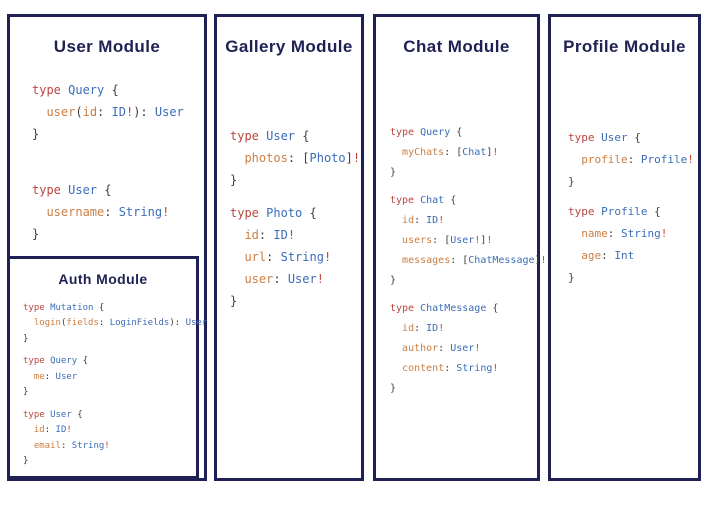 The image size is (704, 511). I want to click on code-block: type Query { myChats: [Chat]!}, so click(463, 153).